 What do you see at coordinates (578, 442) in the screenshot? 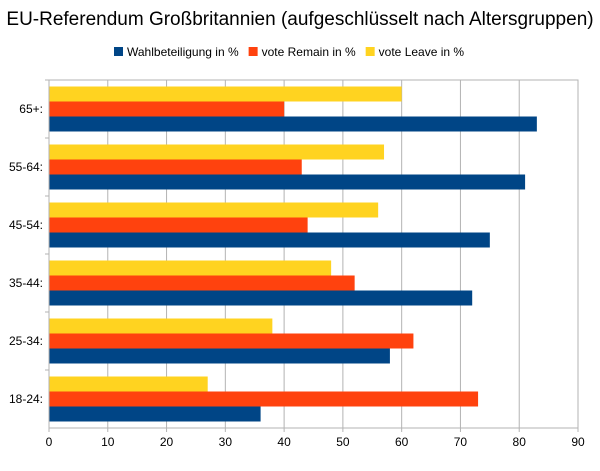
I see `x-tick-label: 90` at bounding box center [578, 442].